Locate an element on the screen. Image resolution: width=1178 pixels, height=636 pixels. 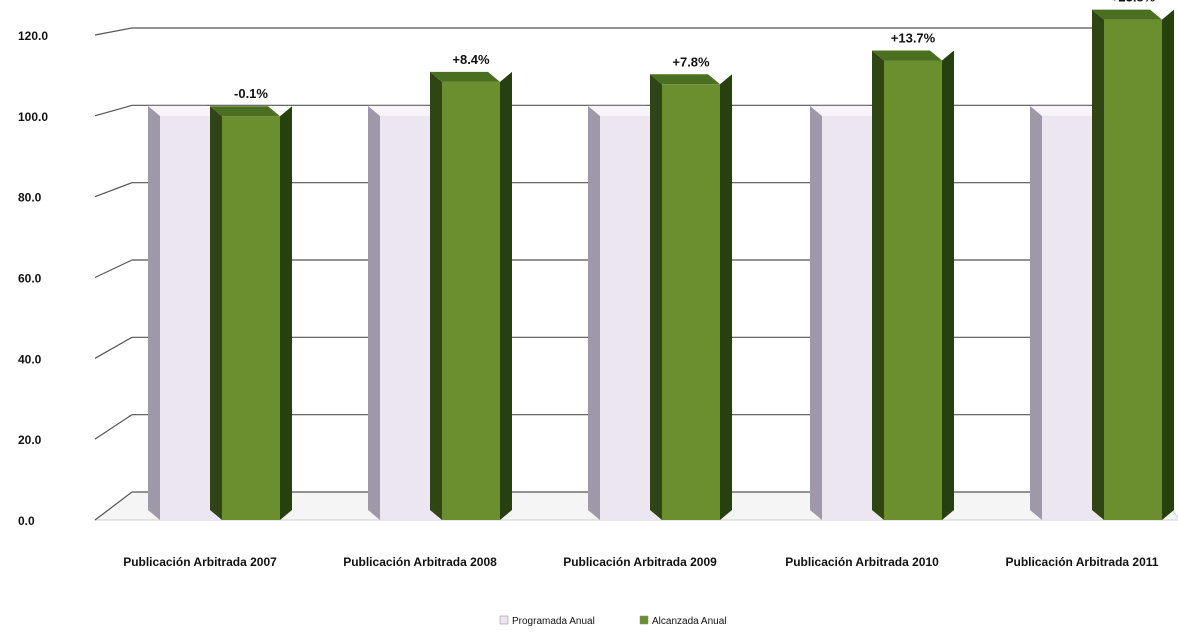
y-tick-label-3: 60.0 is located at coordinates (30, 279).